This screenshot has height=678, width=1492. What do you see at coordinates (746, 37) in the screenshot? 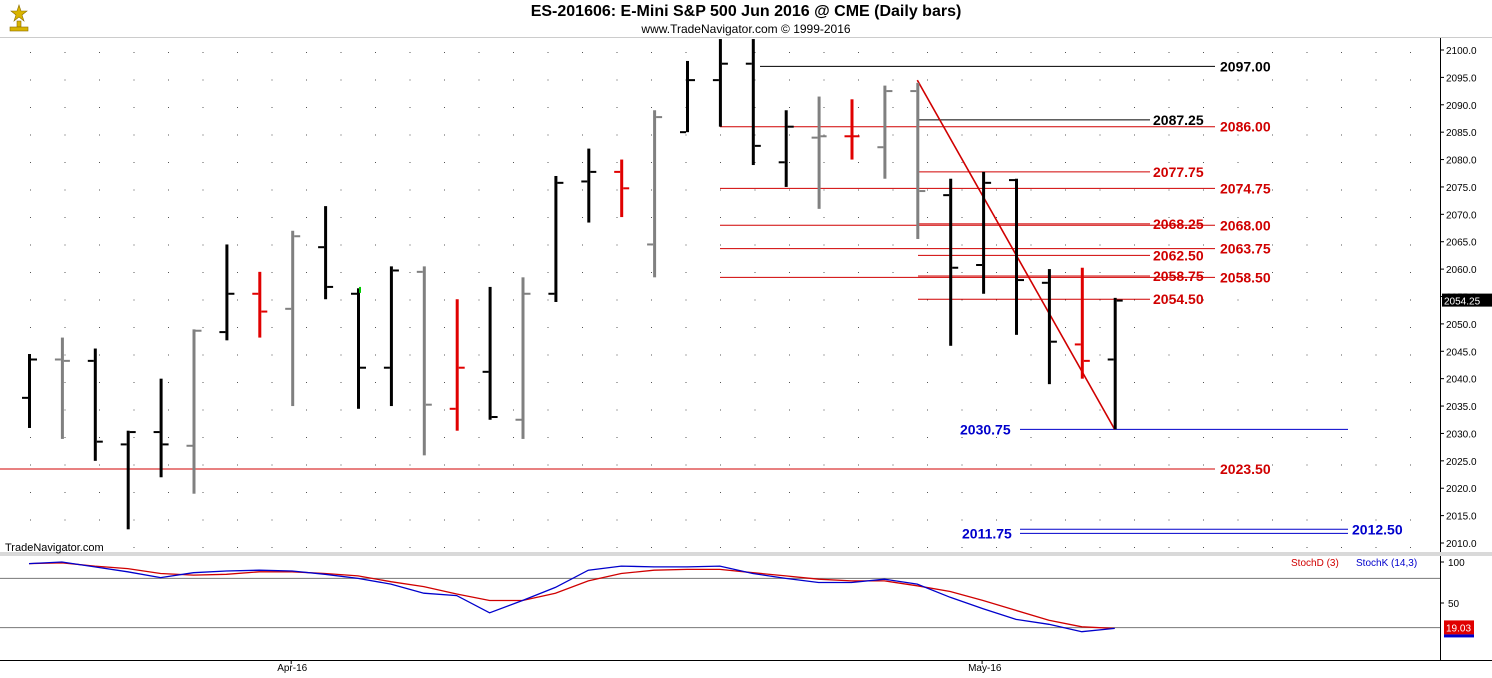
I see `top-border` at bounding box center [746, 37].